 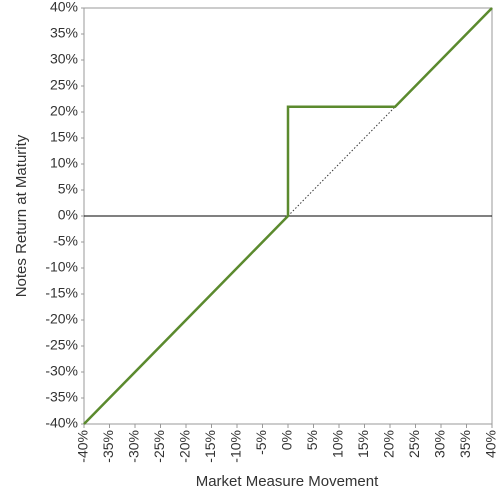 What do you see at coordinates (338, 444) in the screenshot?
I see `x-tick-label: 10%` at bounding box center [338, 444].